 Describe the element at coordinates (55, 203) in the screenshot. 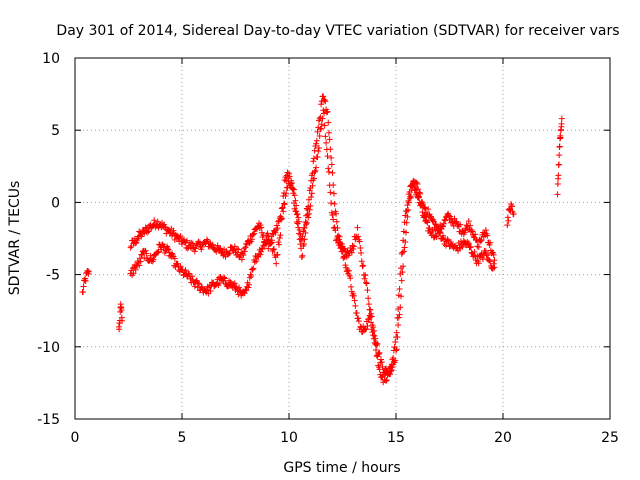

I see `y-tick-label: 0` at that location.